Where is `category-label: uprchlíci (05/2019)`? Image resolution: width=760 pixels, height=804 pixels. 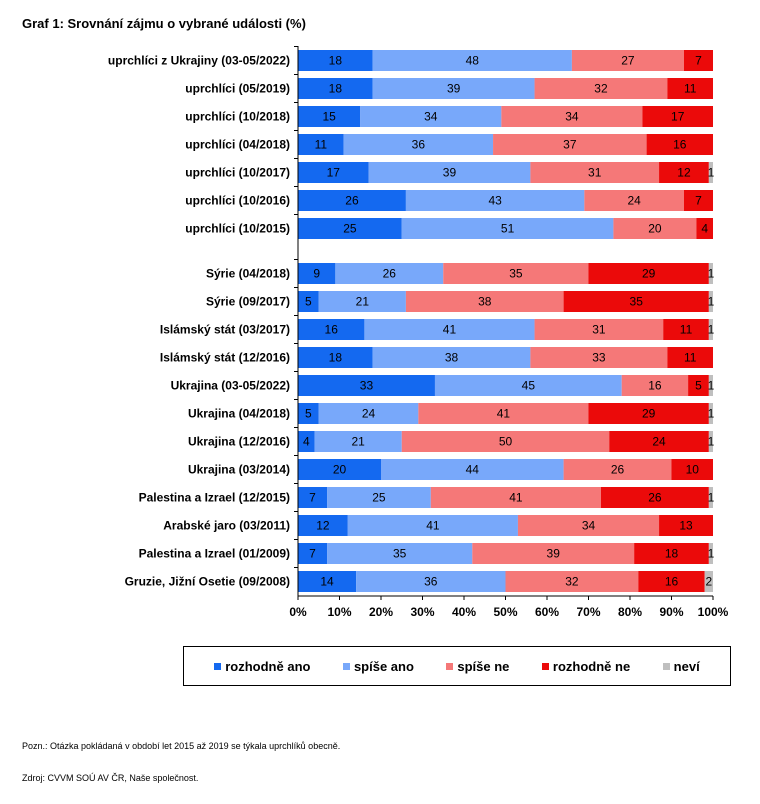
category-label: uprchlíci (05/2019) is located at coordinates (237, 89).